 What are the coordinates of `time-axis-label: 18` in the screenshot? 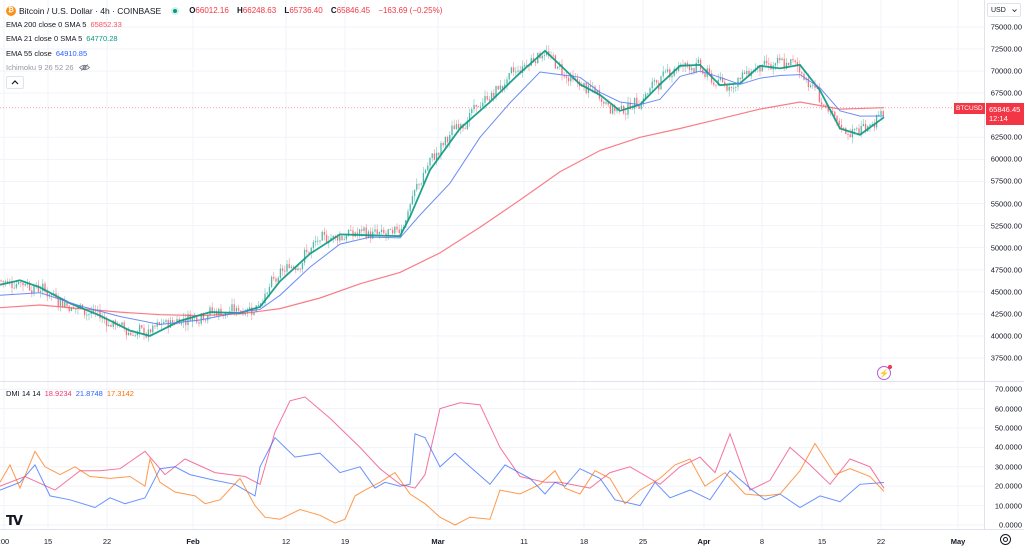 It's located at (584, 541).